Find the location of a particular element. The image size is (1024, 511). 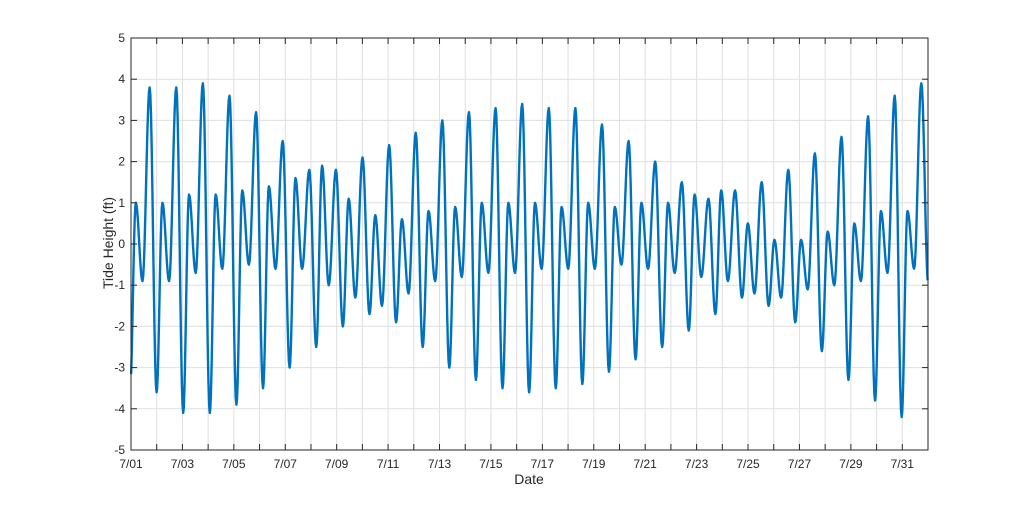

x-tick-label: 7/25 is located at coordinates (748, 464).